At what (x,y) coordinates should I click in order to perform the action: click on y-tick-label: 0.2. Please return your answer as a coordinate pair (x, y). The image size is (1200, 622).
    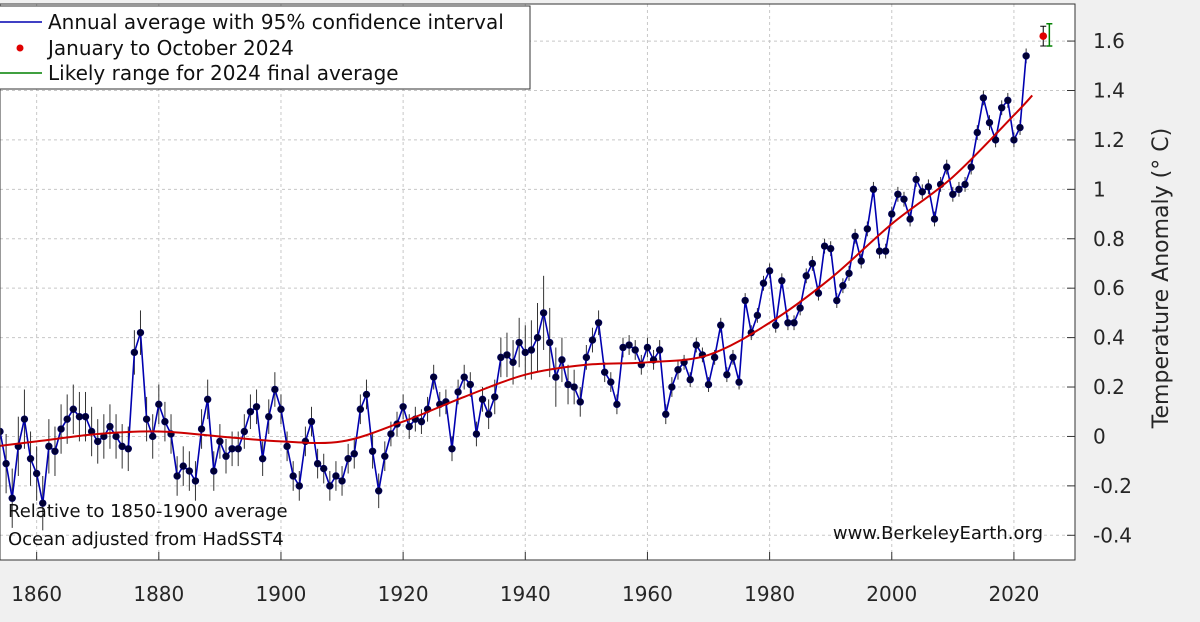
    Looking at the image, I should click on (1109, 387).